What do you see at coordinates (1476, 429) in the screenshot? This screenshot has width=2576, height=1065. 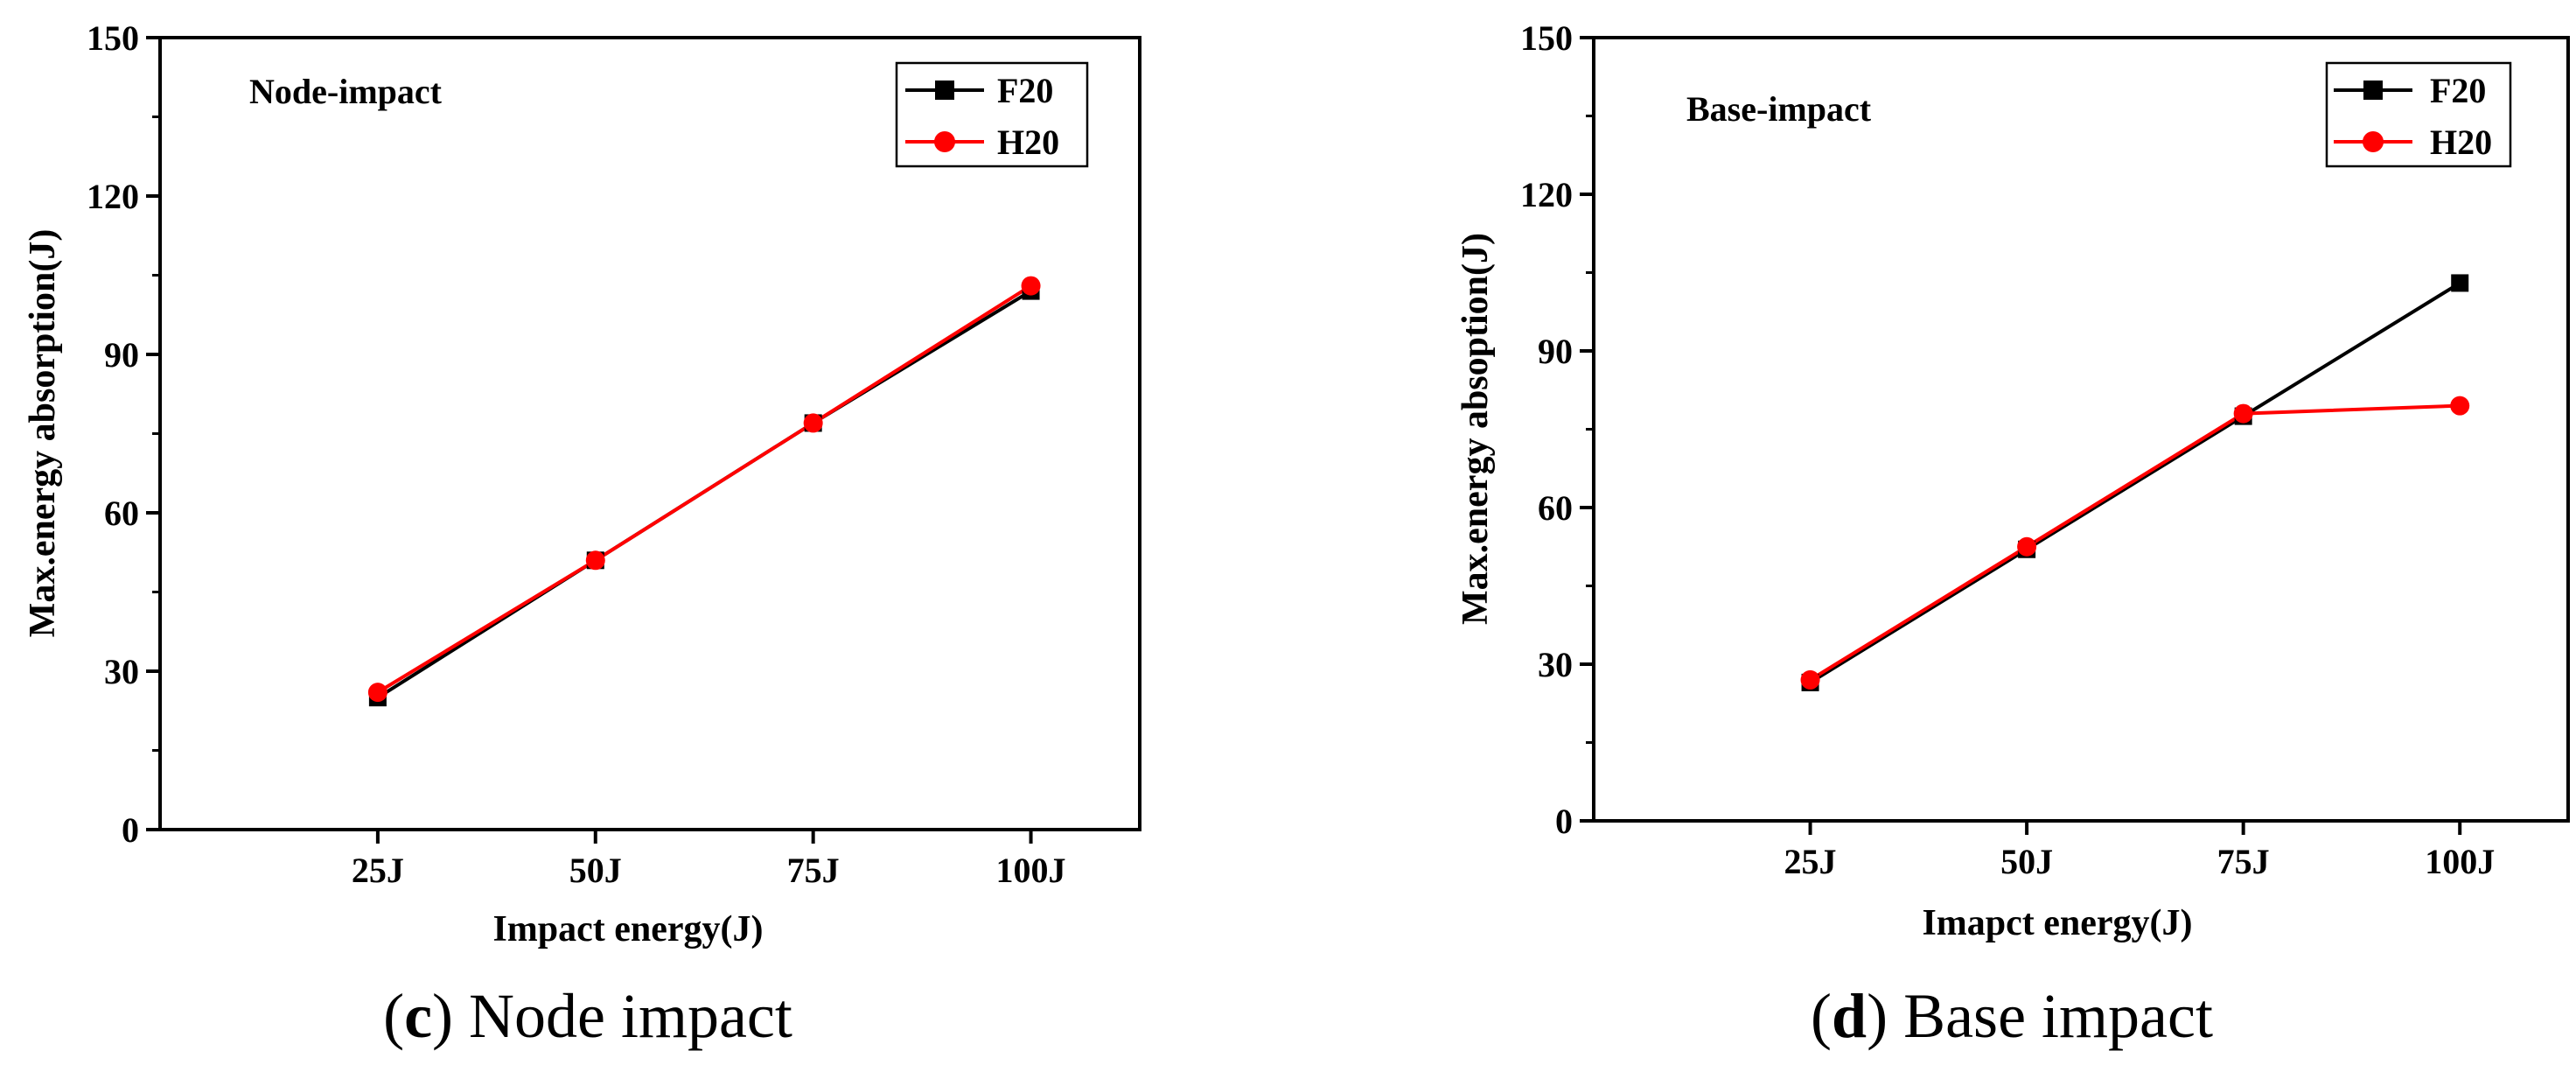 I see `y-axis-label: Max.energy absoption(J)` at bounding box center [1476, 429].